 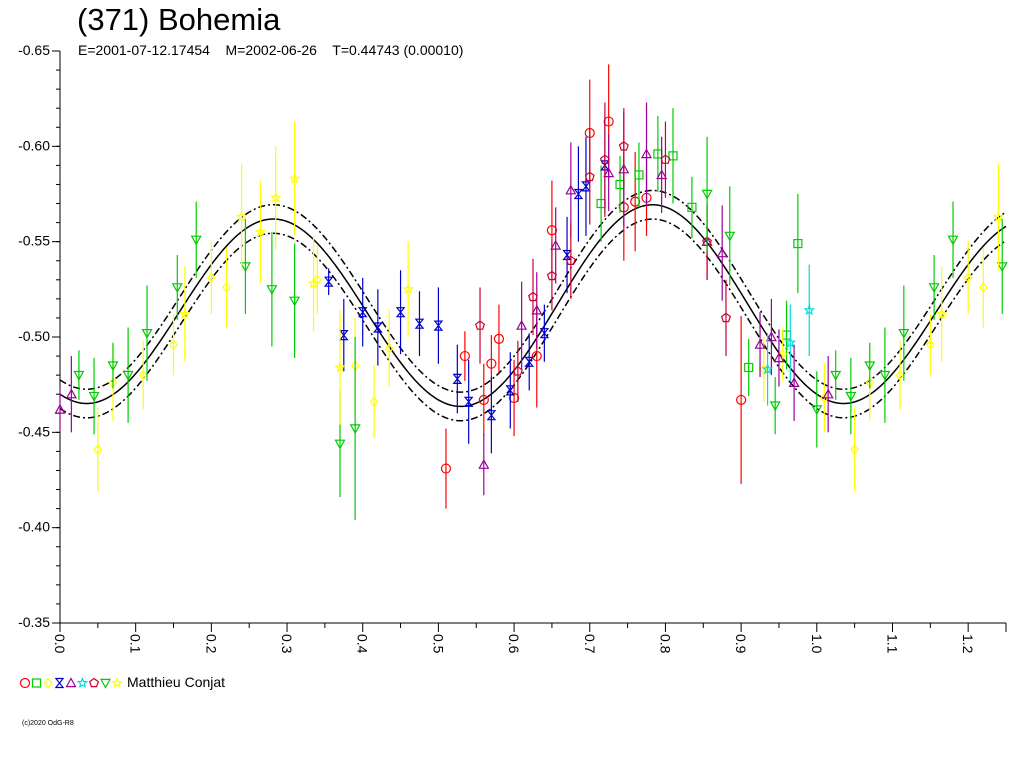 What do you see at coordinates (59, 683) in the screenshot?
I see `legend-symbol-hourglass` at bounding box center [59, 683].